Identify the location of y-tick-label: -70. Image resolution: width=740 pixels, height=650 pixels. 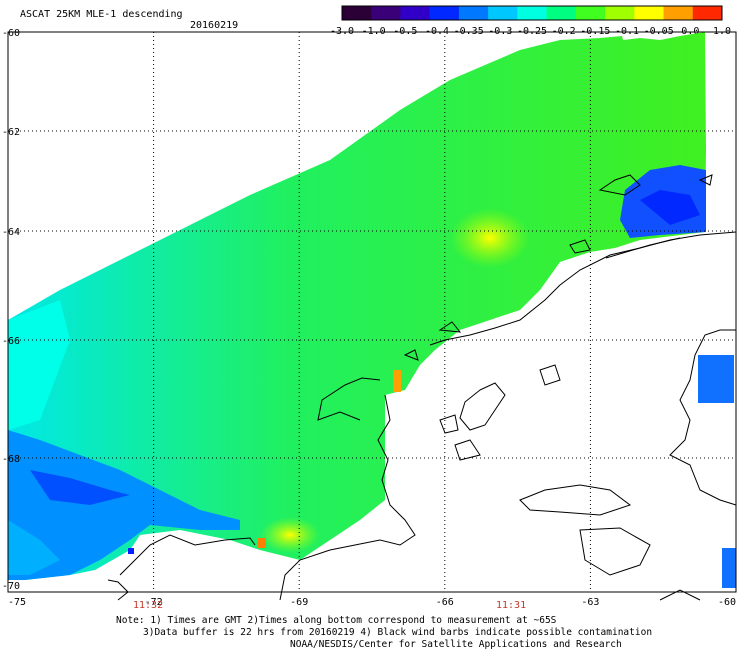
(11, 586).